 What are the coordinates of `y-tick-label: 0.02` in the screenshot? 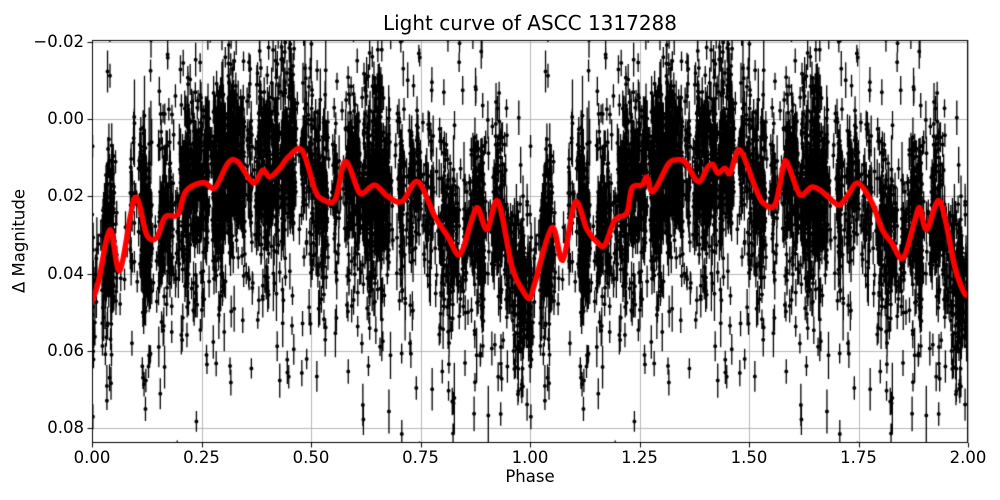 It's located at (65, 196).